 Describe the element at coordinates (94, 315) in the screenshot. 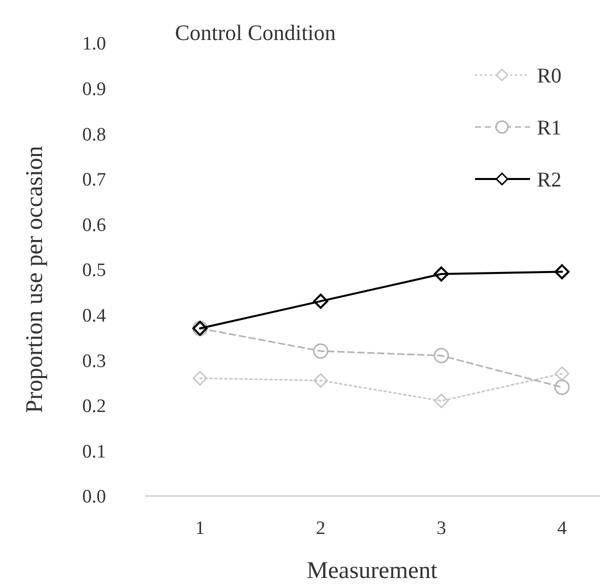

I see `y-tick-label: 0.4` at that location.